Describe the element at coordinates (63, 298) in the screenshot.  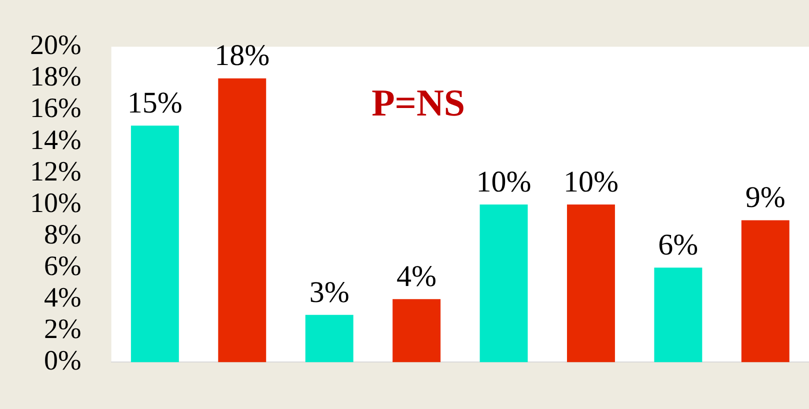
I see `y-tick-label: 4%` at that location.